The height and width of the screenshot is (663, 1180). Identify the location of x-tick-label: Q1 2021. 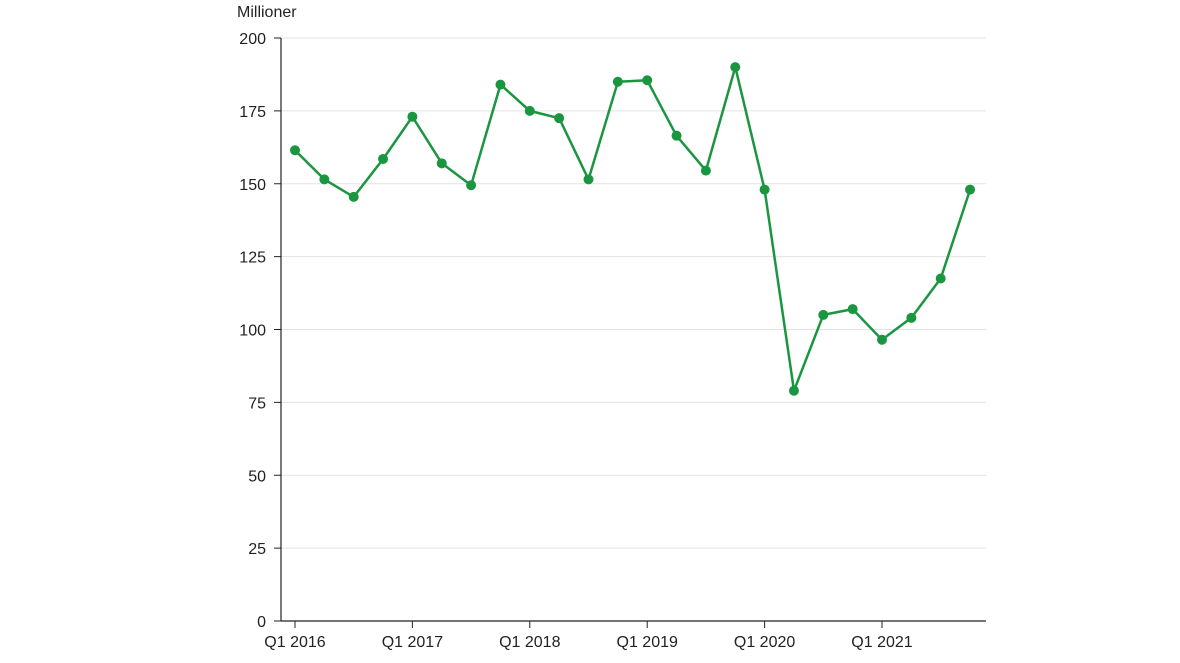
(881, 642).